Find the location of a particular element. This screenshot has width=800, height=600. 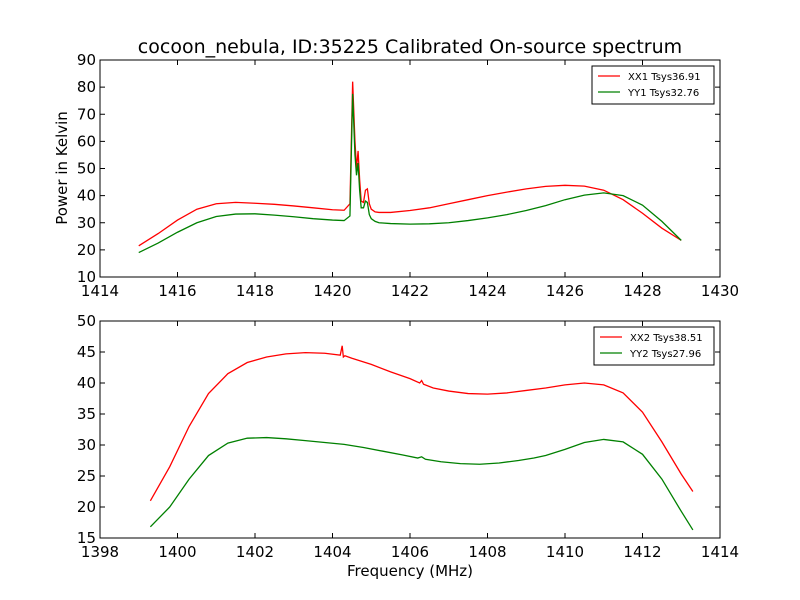

legend-label: YY1 Tsys32.76 is located at coordinates (663, 93).